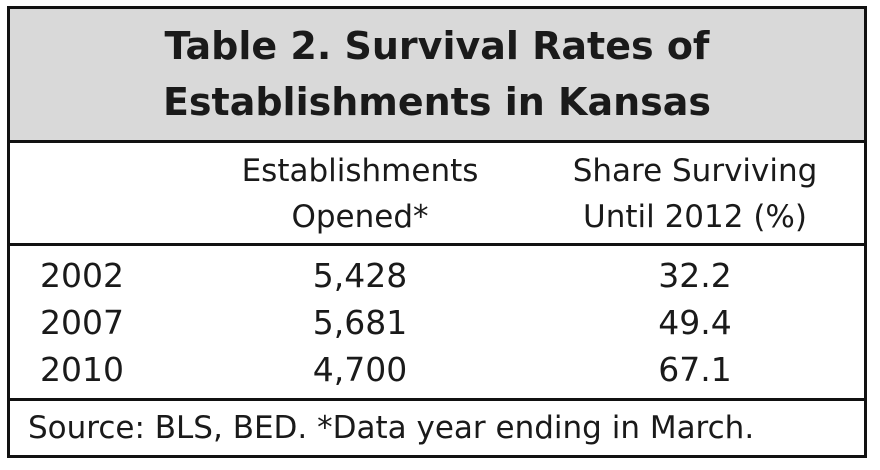 The image size is (880, 470). I want to click on header-divider, so click(437, 244).